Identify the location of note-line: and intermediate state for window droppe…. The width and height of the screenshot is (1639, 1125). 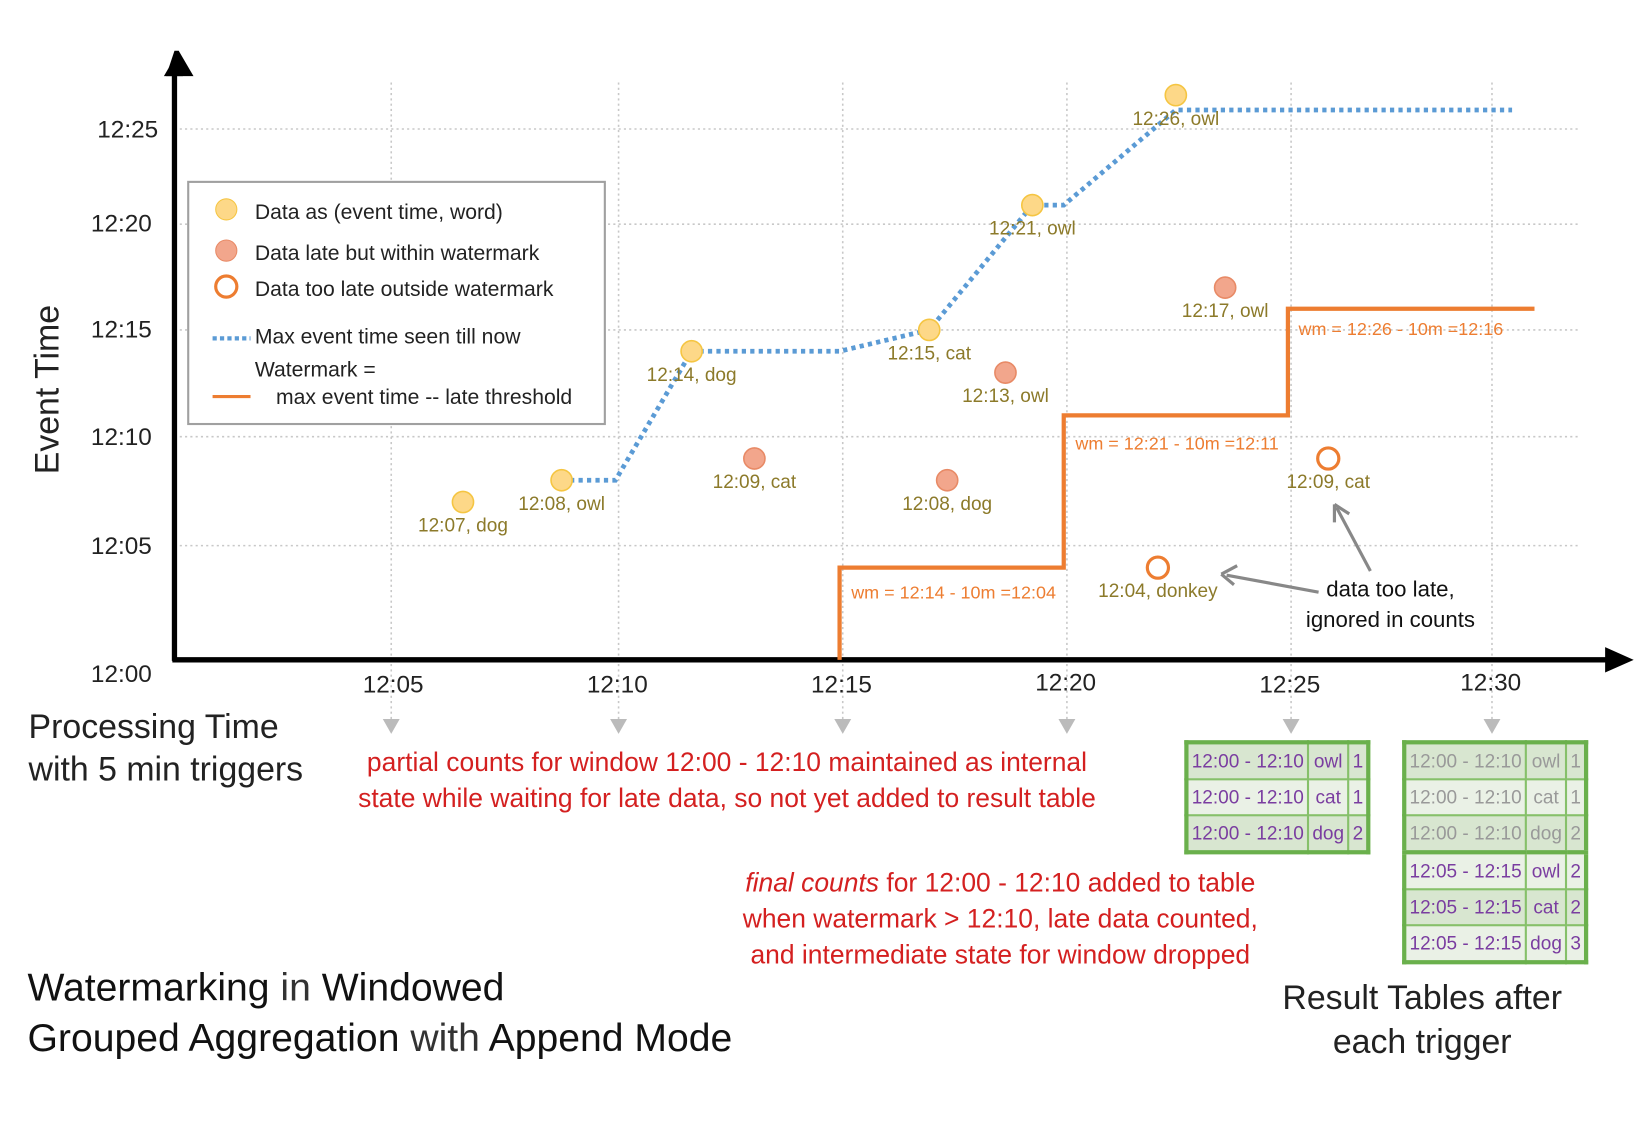
(1000, 955).